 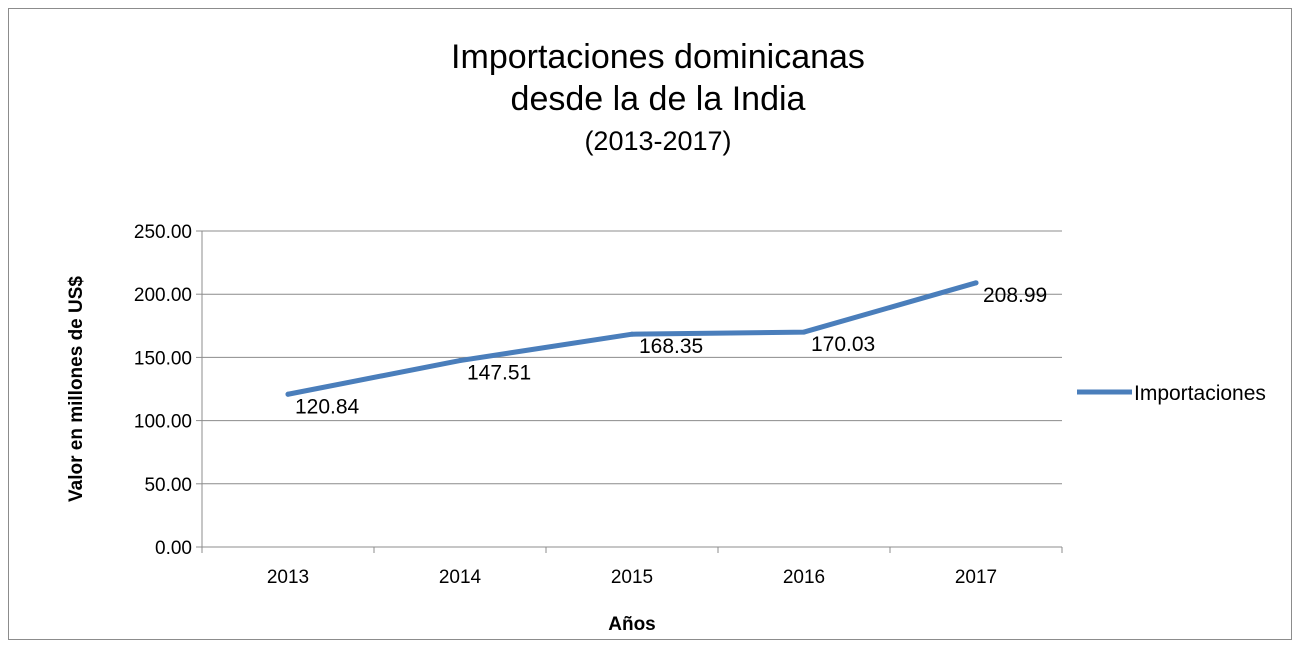 I want to click on x-tick-label-2016: 2016, so click(x=804, y=577).